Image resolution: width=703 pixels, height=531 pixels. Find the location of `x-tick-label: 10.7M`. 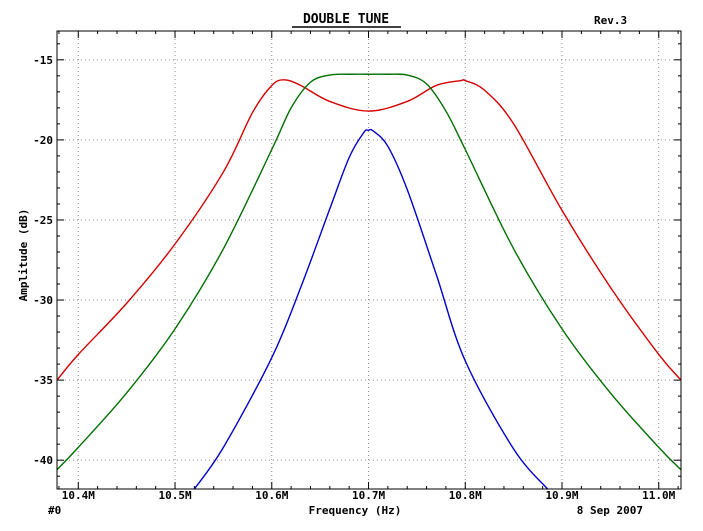

x-tick-label: 10.7M is located at coordinates (368, 495).